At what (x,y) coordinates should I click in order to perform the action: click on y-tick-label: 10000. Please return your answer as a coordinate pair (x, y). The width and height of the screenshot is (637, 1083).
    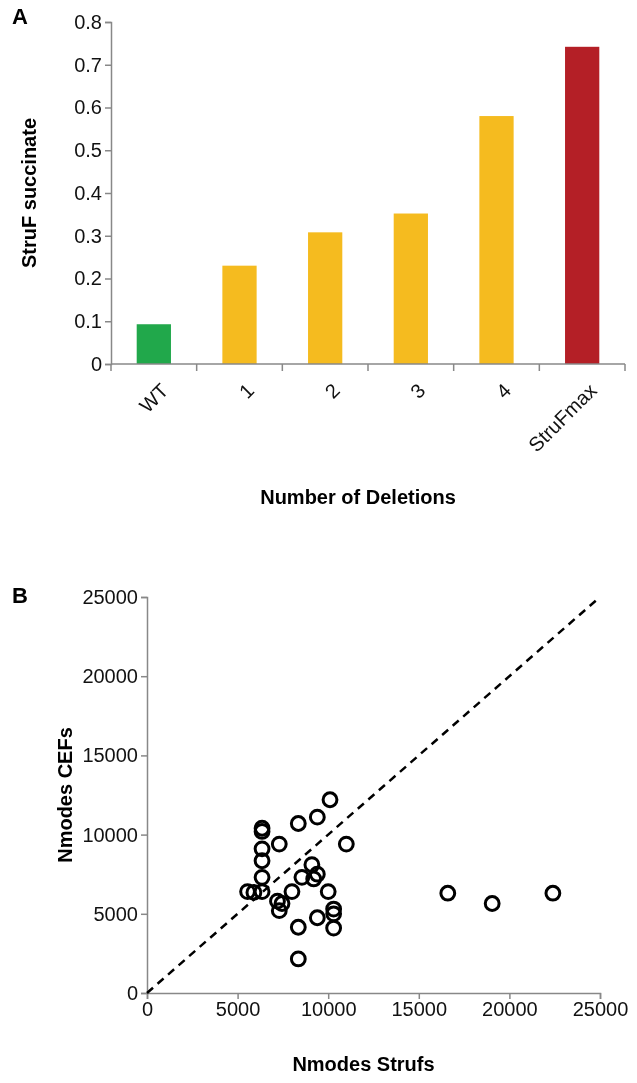
    Looking at the image, I should click on (110, 834).